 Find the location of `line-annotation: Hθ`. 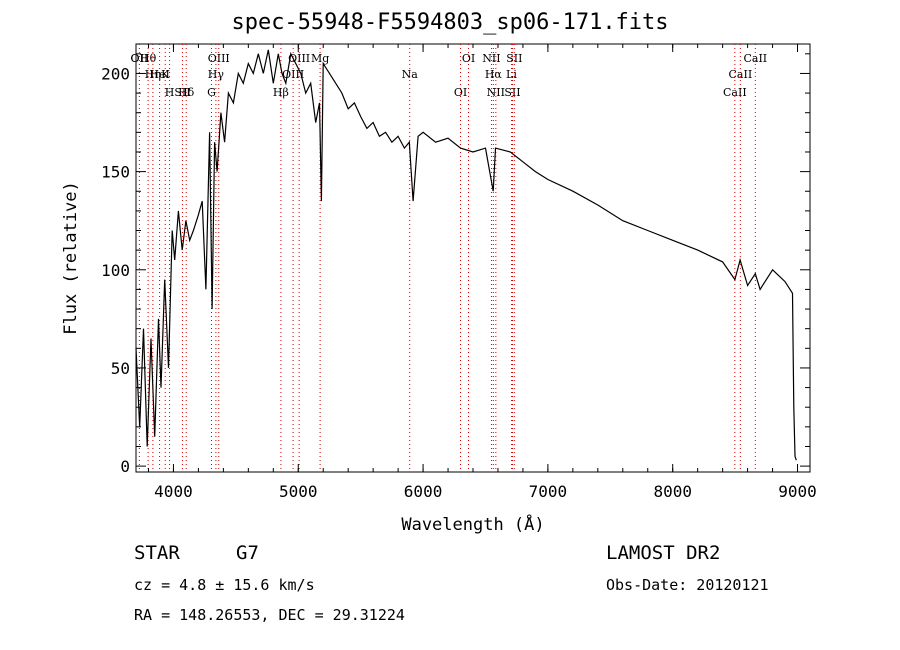

line-annotation: Hθ is located at coordinates (148, 58).